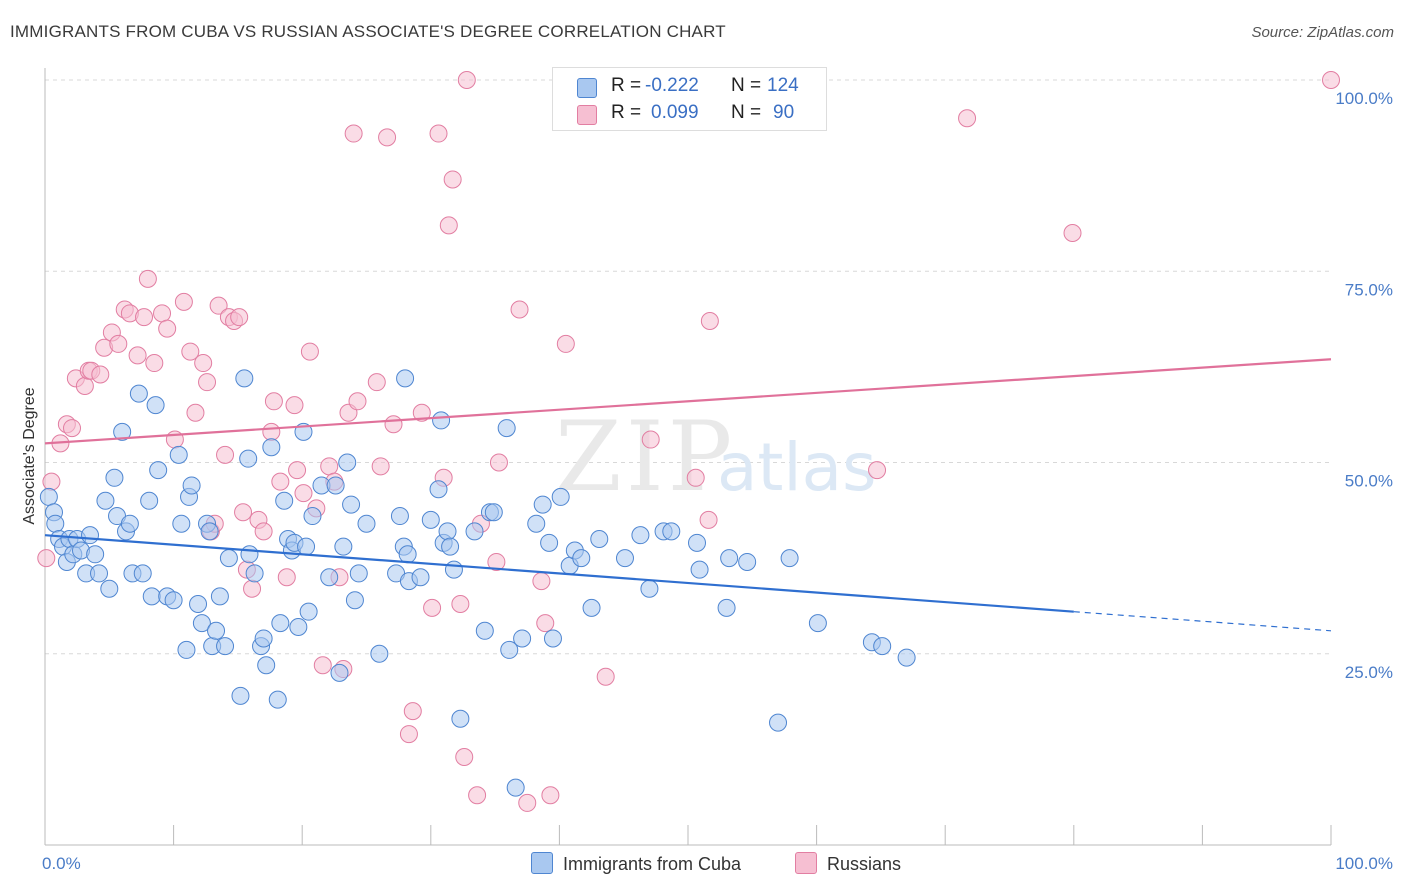 The width and height of the screenshot is (1406, 892). I want to click on watermark-zip: ZIP, so click(645, 457).